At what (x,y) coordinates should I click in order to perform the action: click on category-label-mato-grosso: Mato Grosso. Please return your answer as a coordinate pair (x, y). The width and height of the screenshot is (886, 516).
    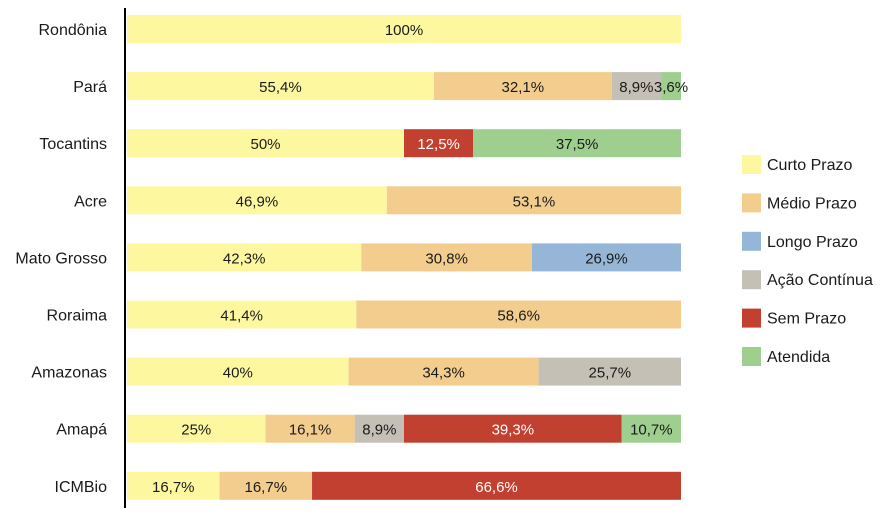
    Looking at the image, I should click on (61, 258).